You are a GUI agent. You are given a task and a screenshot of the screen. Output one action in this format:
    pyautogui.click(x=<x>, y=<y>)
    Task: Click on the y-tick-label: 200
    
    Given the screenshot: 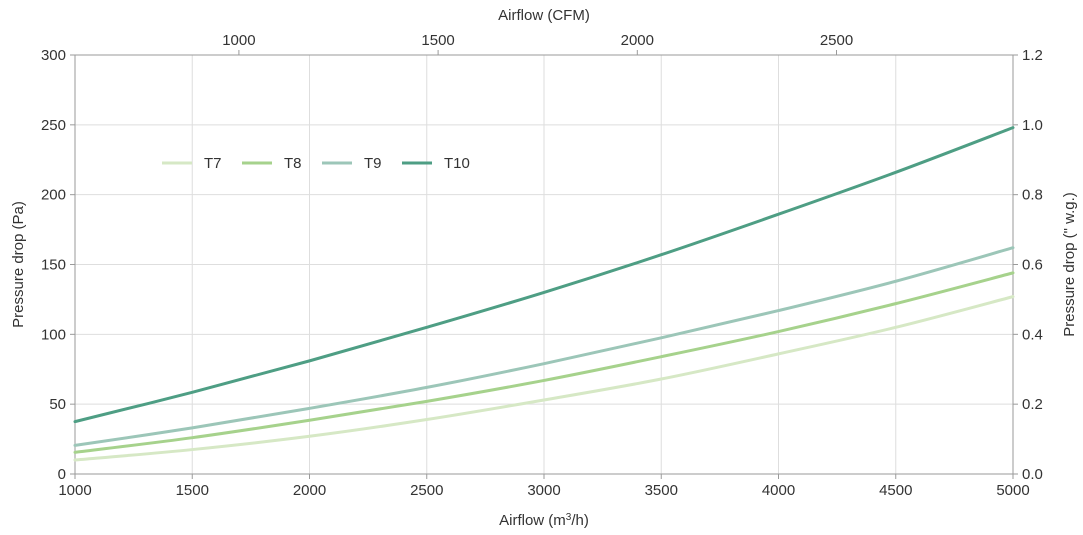 What is the action you would take?
    pyautogui.click(x=53, y=195)
    